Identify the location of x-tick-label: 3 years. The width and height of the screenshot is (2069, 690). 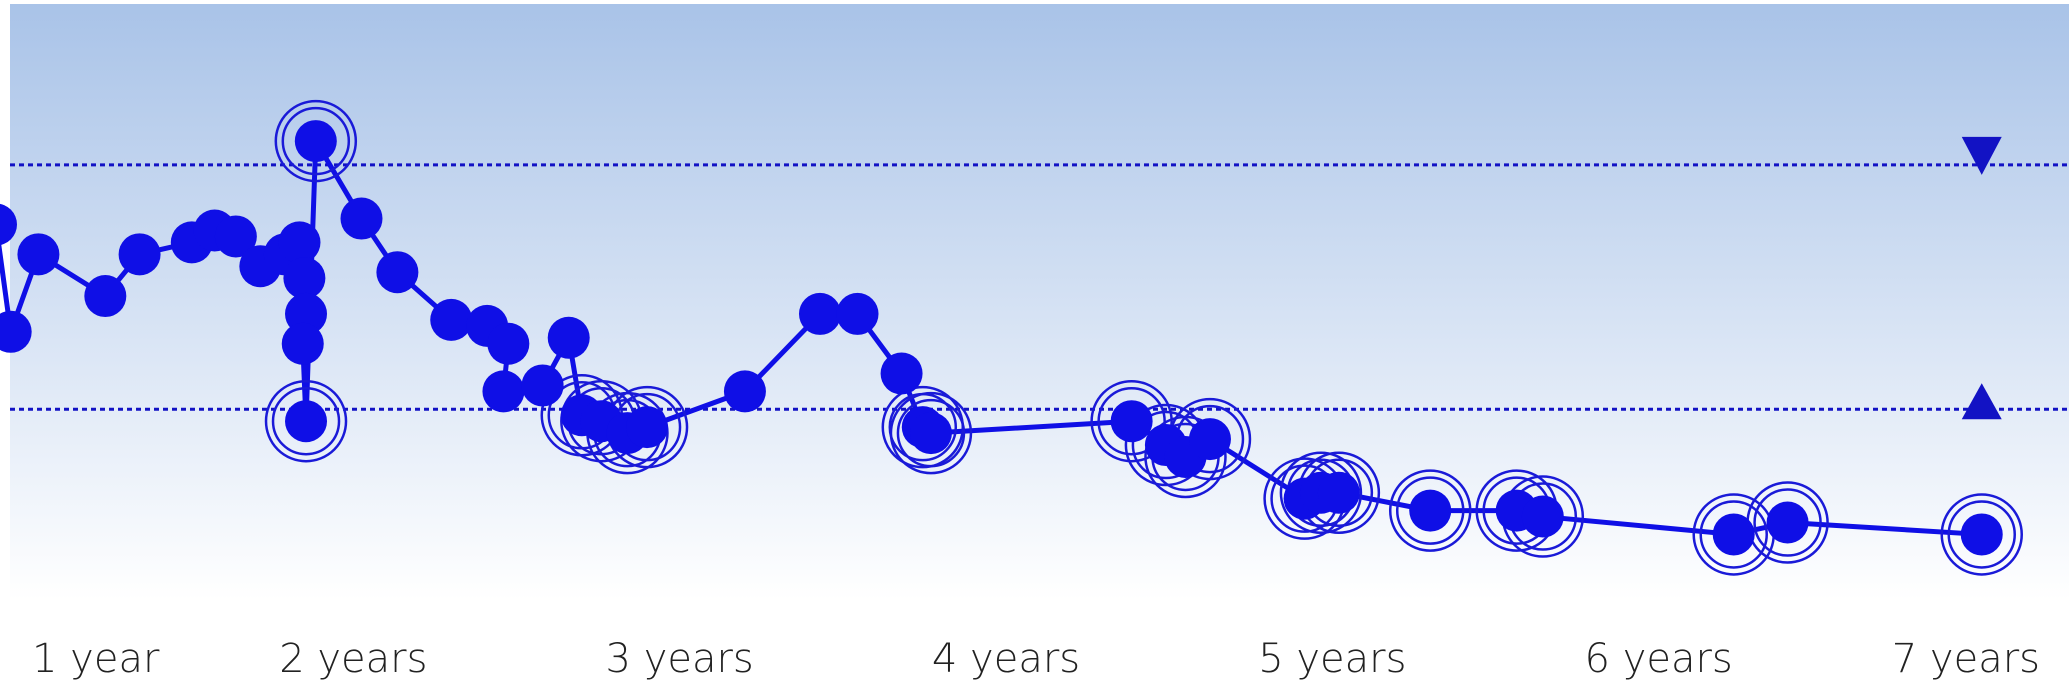
(680, 659).